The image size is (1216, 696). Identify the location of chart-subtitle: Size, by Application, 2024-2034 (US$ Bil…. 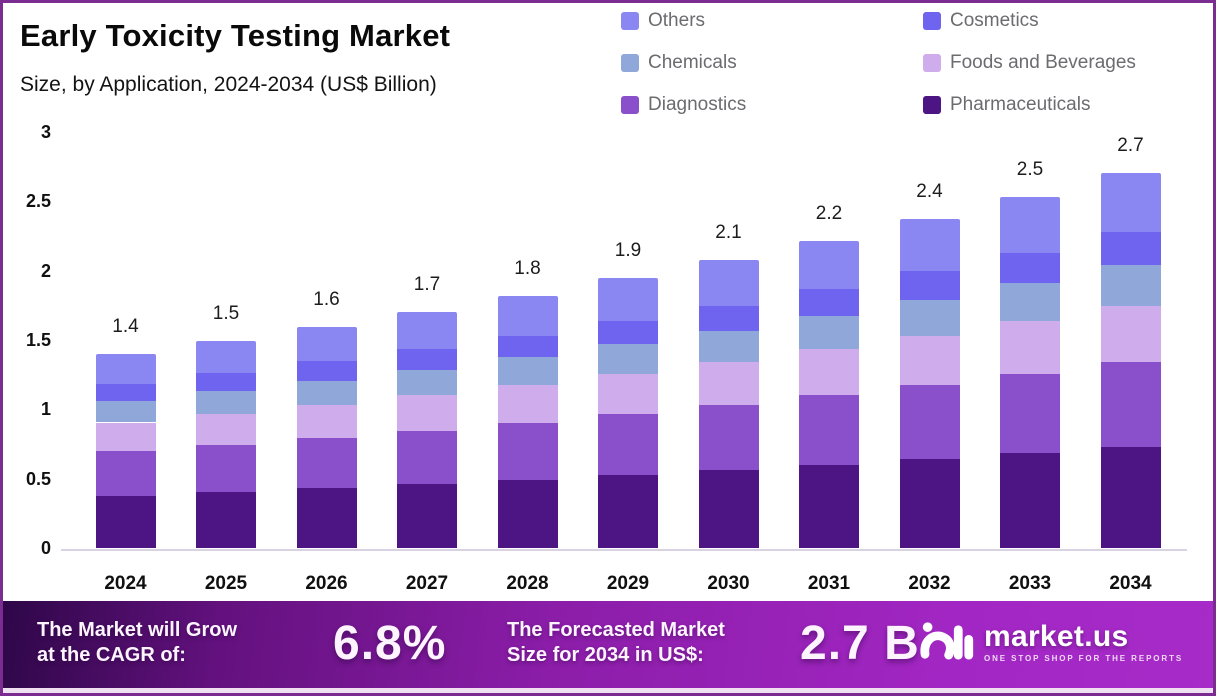
(228, 84).